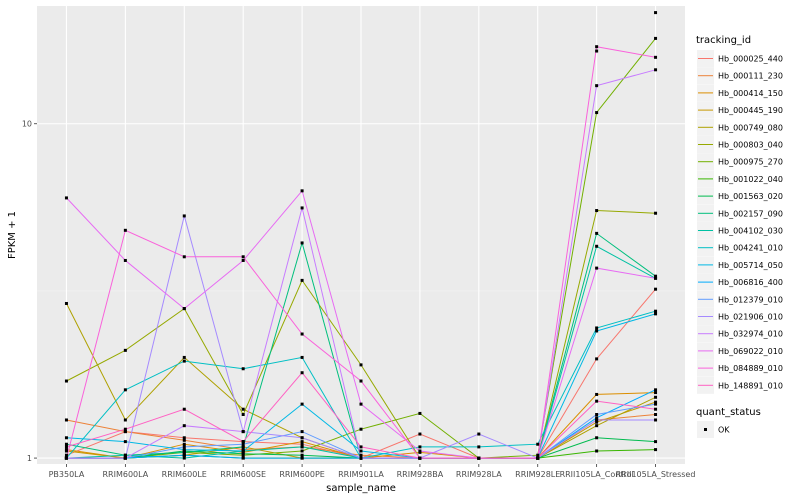  What do you see at coordinates (12, 235) in the screenshot?
I see `y-axis-title: FPKM + 1` at bounding box center [12, 235].